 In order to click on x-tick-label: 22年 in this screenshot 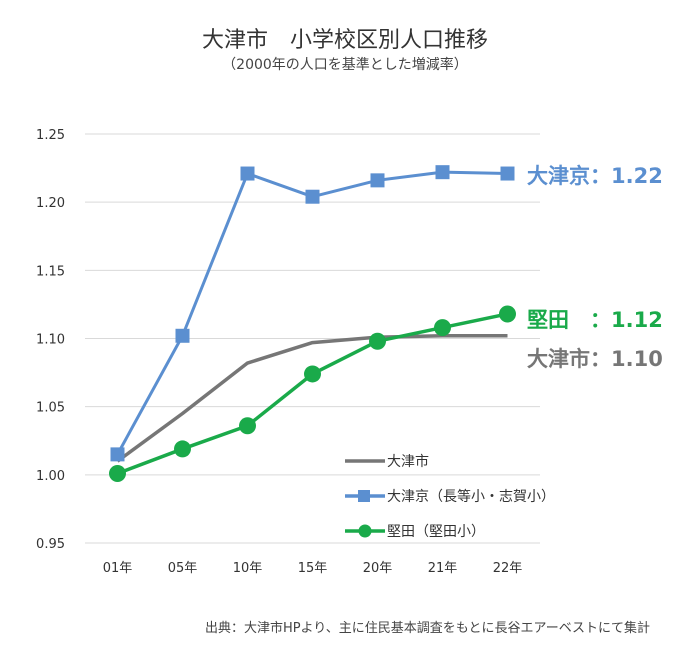, I will do `click(508, 568)`.